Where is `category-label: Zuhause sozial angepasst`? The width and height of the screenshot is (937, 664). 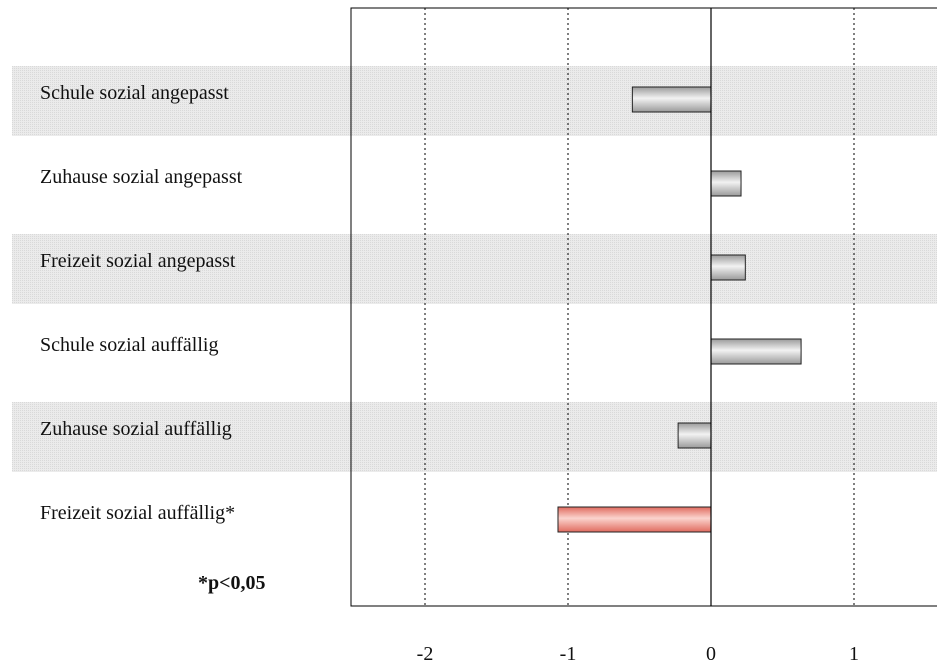
category-label: Zuhause sozial angepasst is located at coordinates (141, 177).